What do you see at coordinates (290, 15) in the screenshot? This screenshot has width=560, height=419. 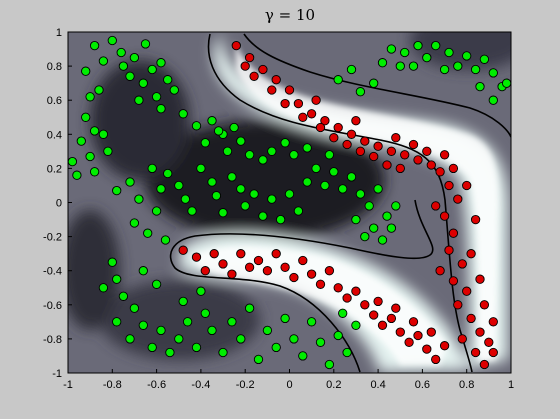 I see `chart-title: γ = 10` at bounding box center [290, 15].